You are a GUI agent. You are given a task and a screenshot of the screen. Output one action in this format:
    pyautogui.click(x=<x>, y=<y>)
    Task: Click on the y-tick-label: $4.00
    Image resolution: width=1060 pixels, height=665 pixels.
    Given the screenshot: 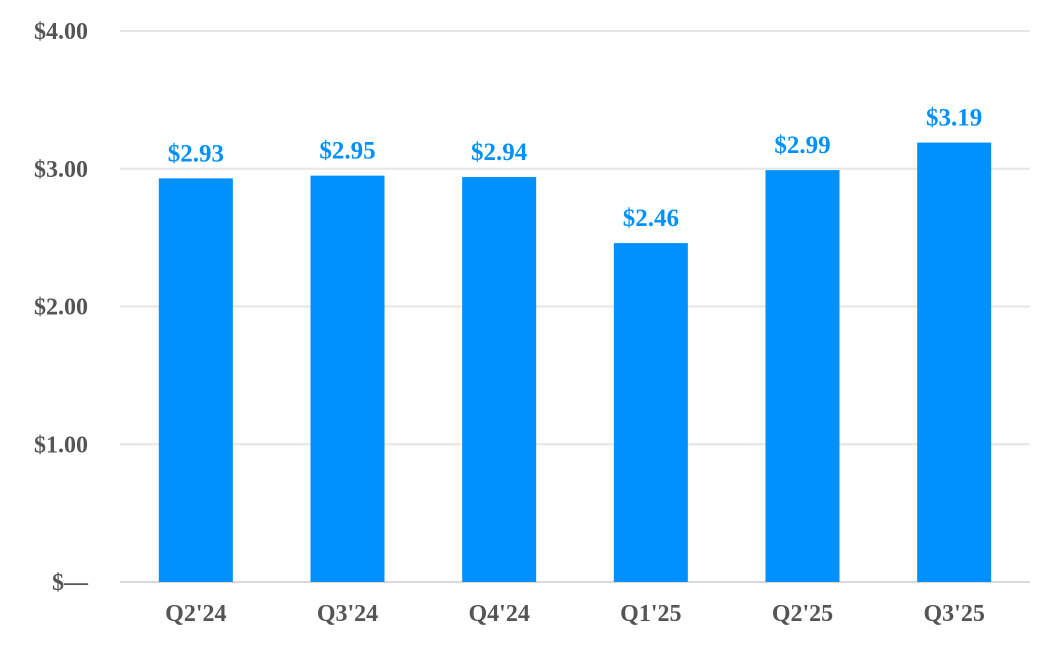 What is the action you would take?
    pyautogui.click(x=61, y=32)
    